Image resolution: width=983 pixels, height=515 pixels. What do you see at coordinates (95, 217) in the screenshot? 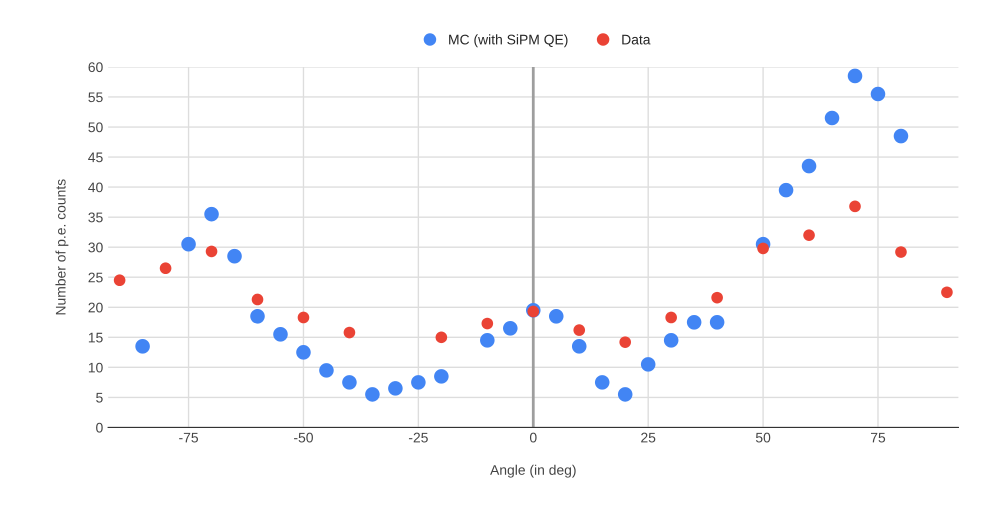
I see `y-tick-label: 35` at bounding box center [95, 217].